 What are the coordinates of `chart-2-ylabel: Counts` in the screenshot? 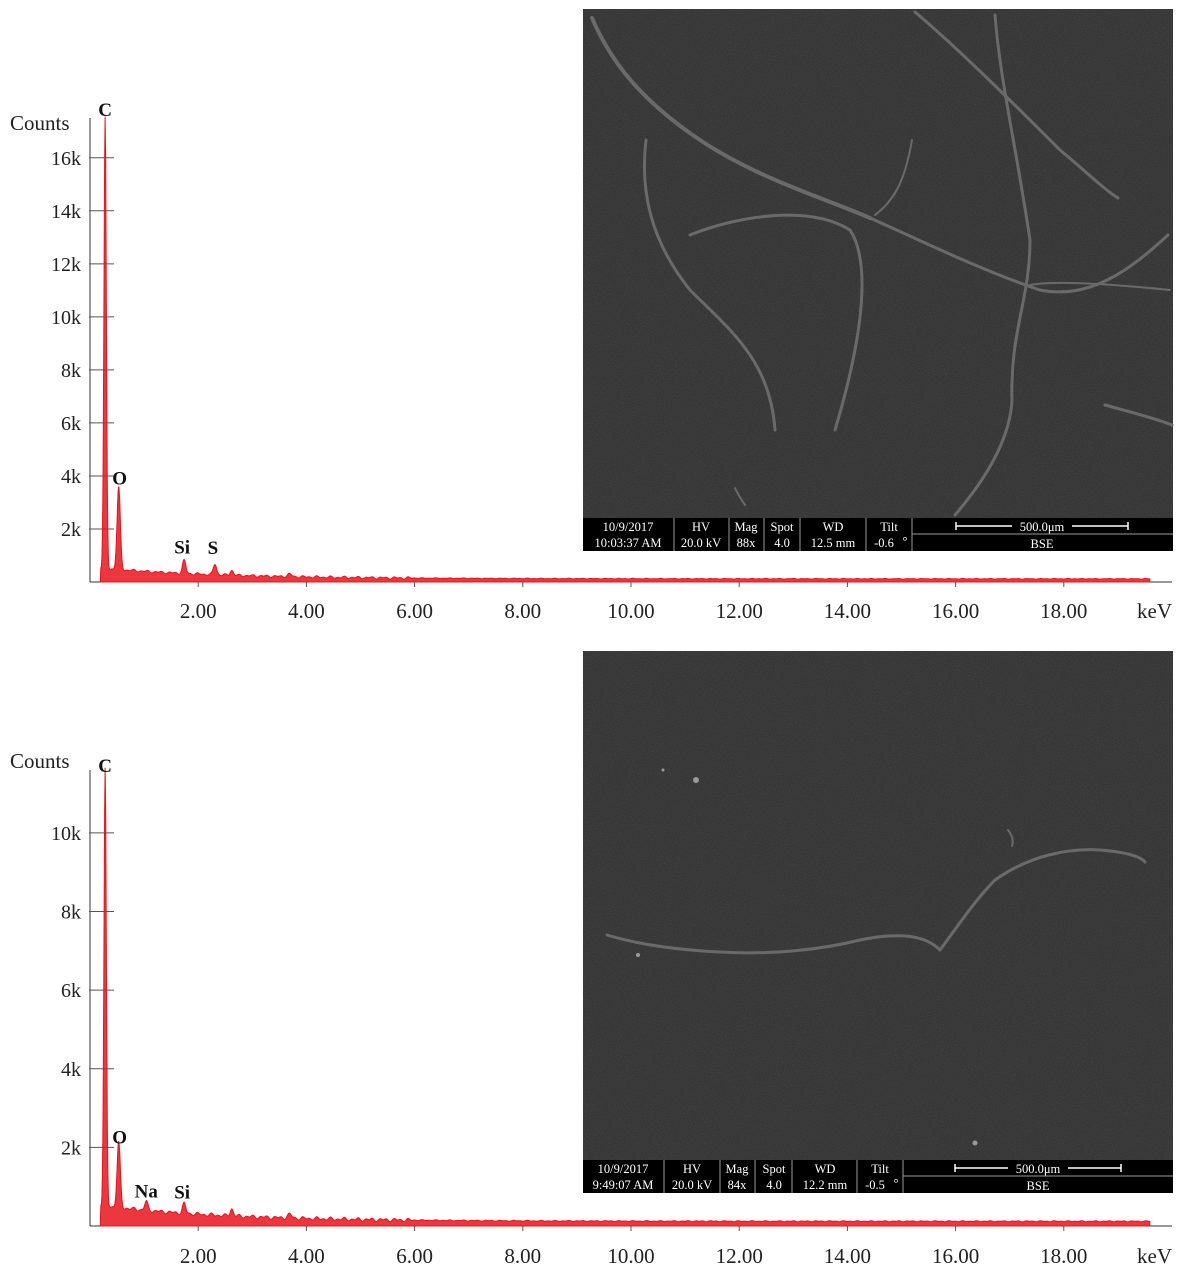 It's located at (40, 761).